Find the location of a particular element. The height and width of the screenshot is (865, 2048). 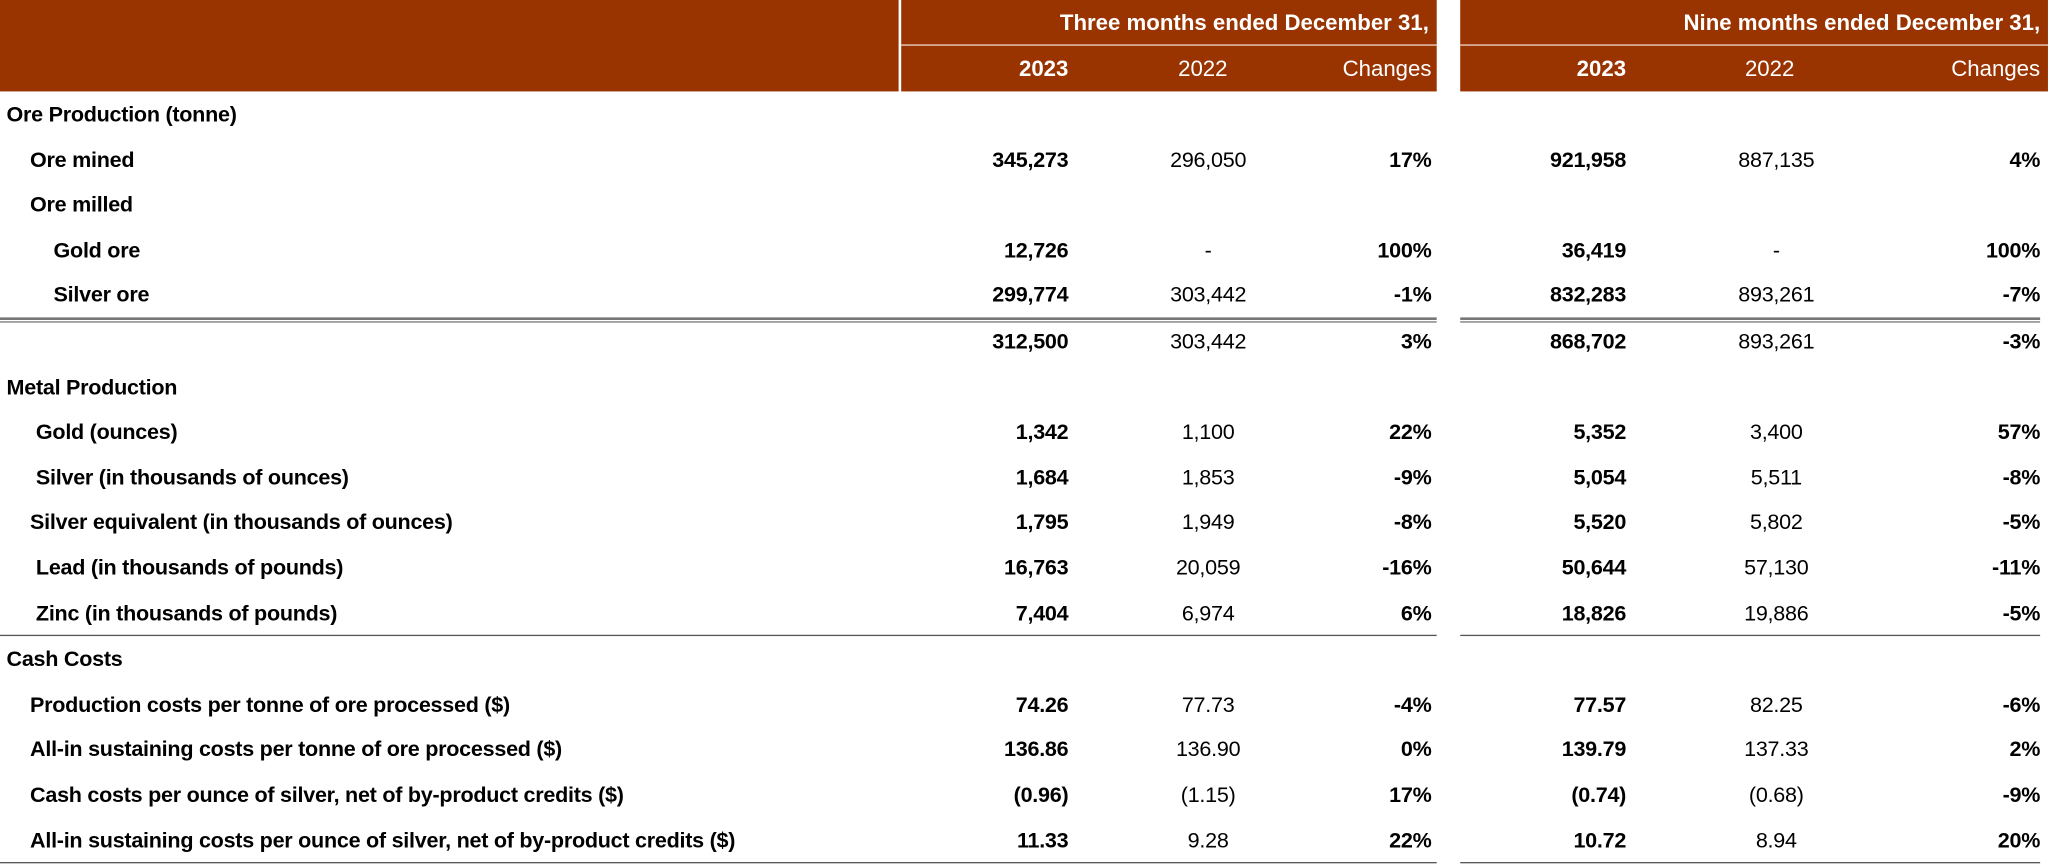

row-label: Silver (in thousands of ounces) is located at coordinates (192, 478).